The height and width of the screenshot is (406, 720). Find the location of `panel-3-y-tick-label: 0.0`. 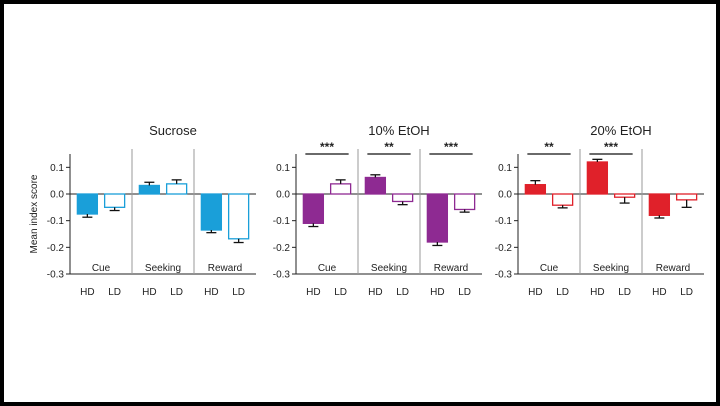

panel-3-y-tick-label: 0.0 is located at coordinates (505, 195).